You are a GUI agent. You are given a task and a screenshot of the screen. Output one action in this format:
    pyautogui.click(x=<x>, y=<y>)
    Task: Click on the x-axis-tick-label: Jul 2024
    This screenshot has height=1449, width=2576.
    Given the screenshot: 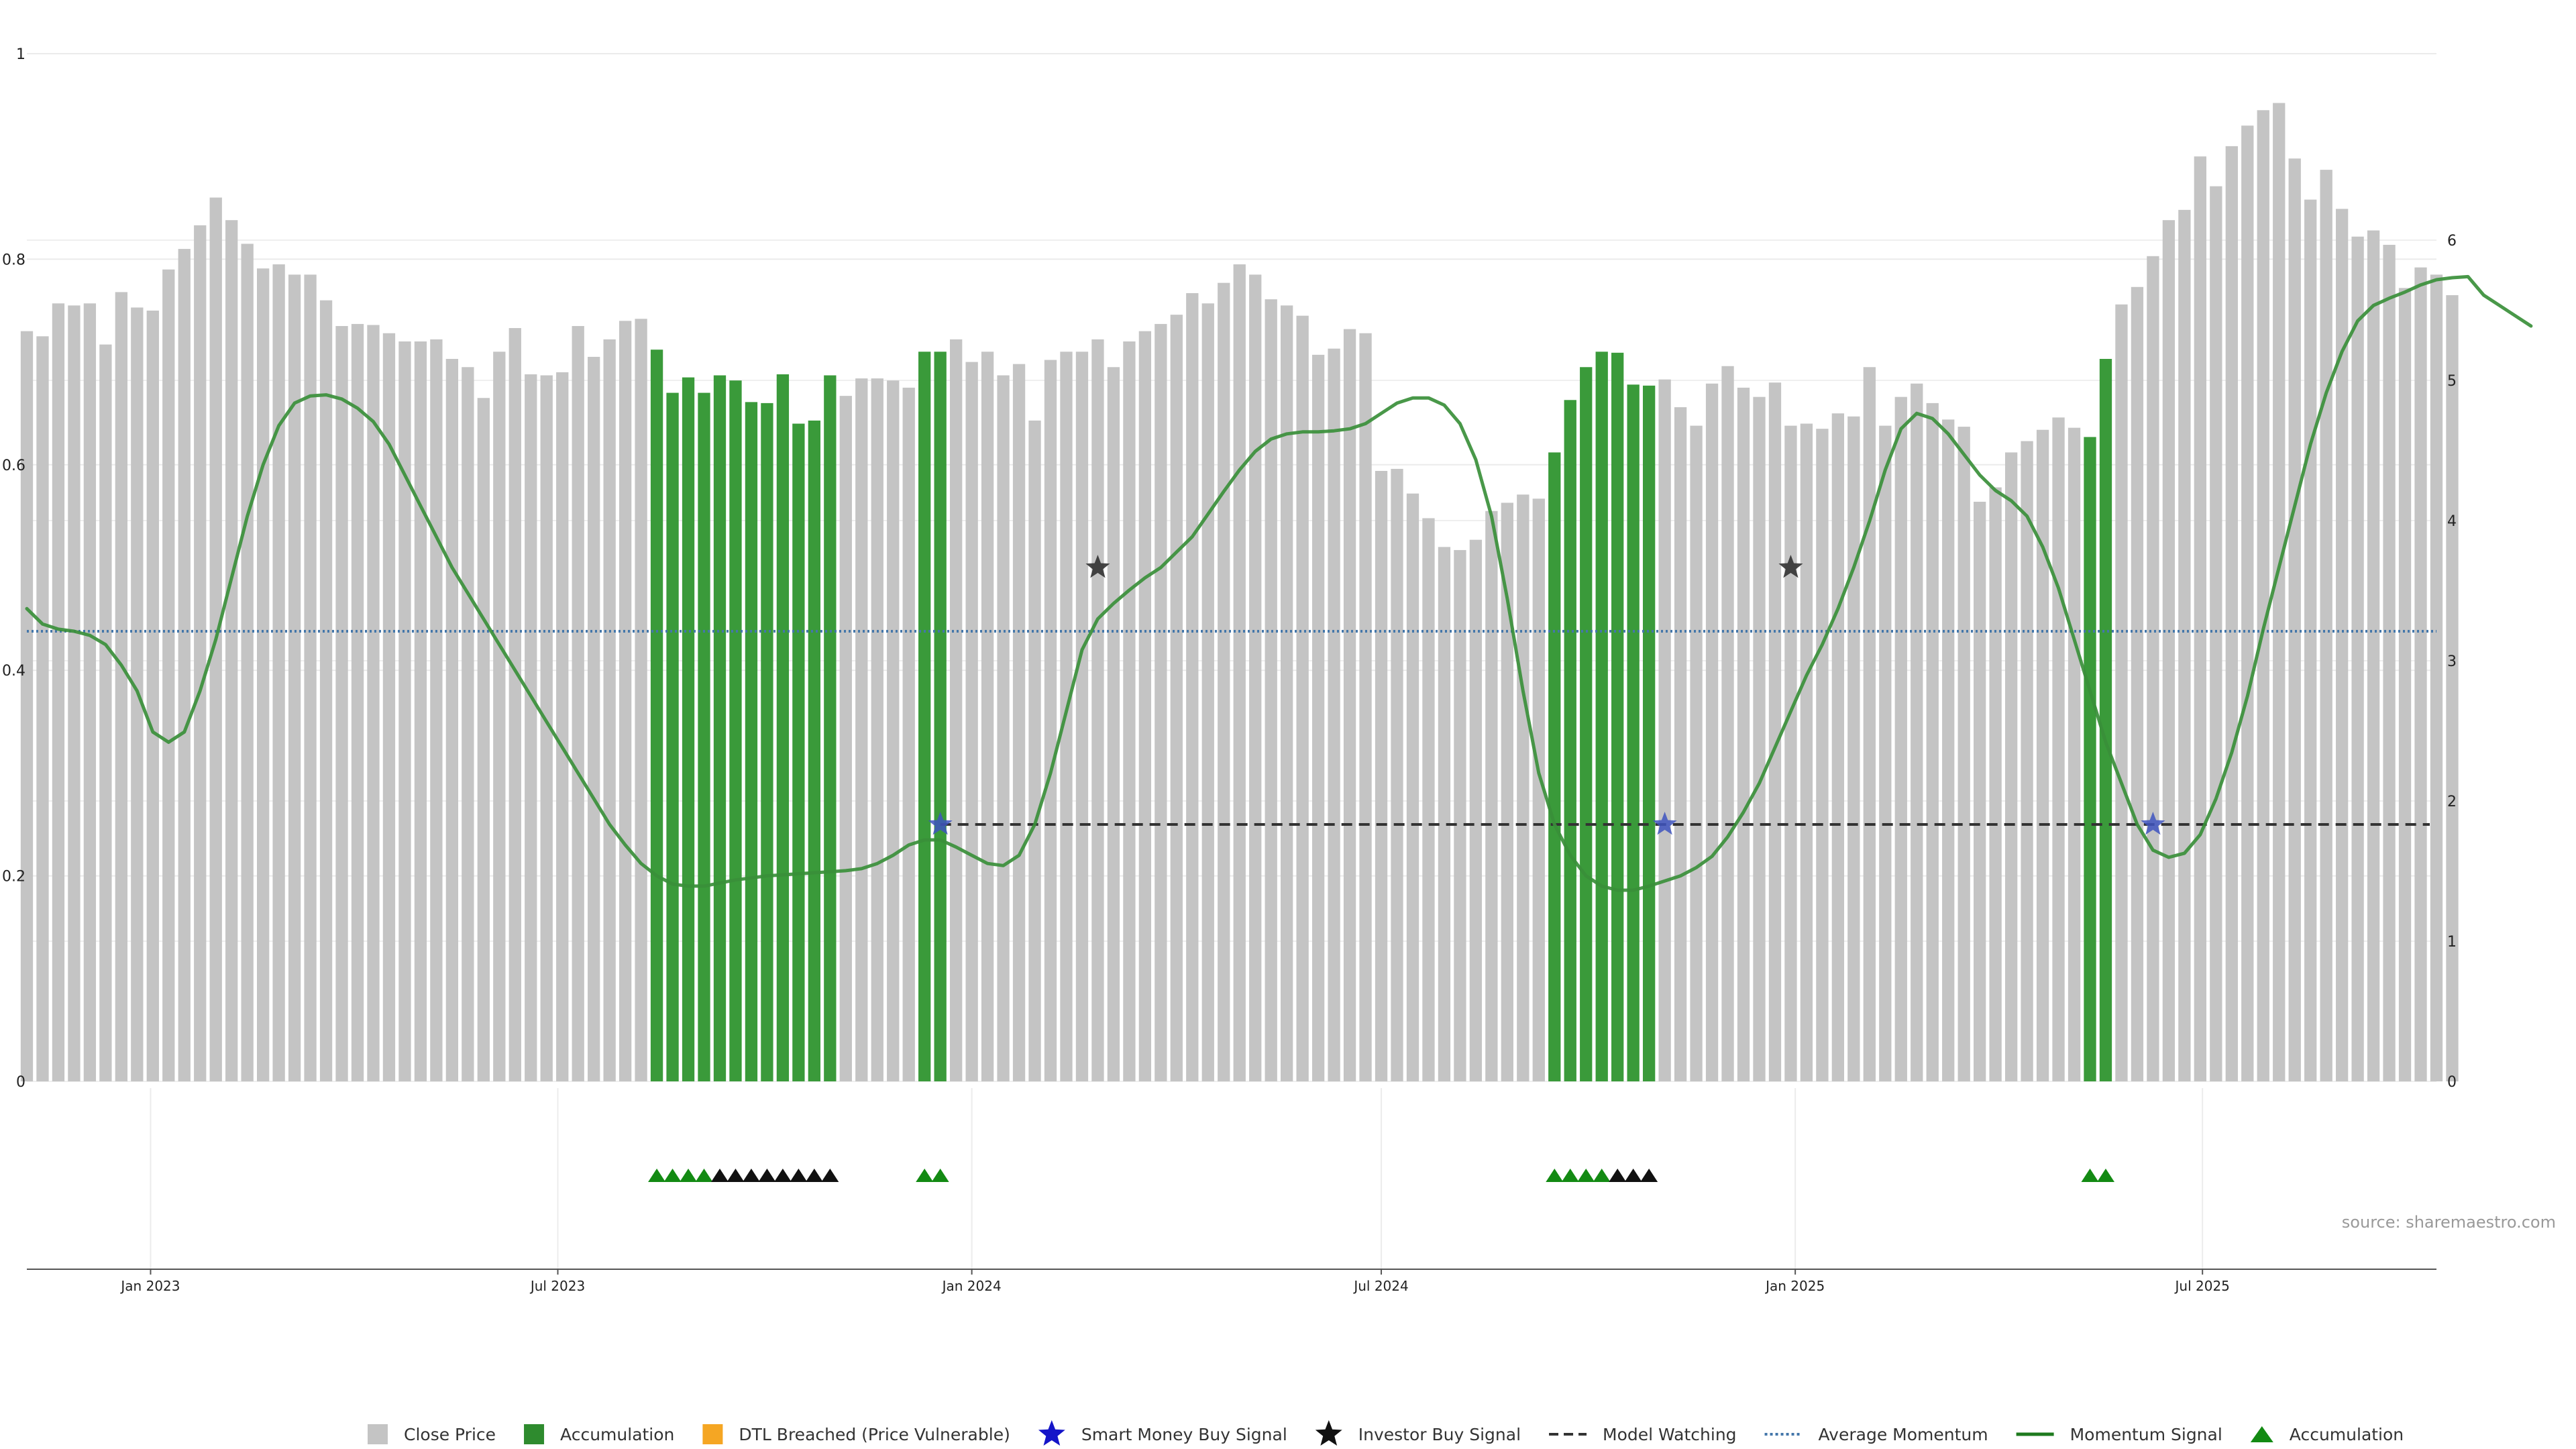 What is the action you would take?
    pyautogui.click(x=1380, y=1286)
    